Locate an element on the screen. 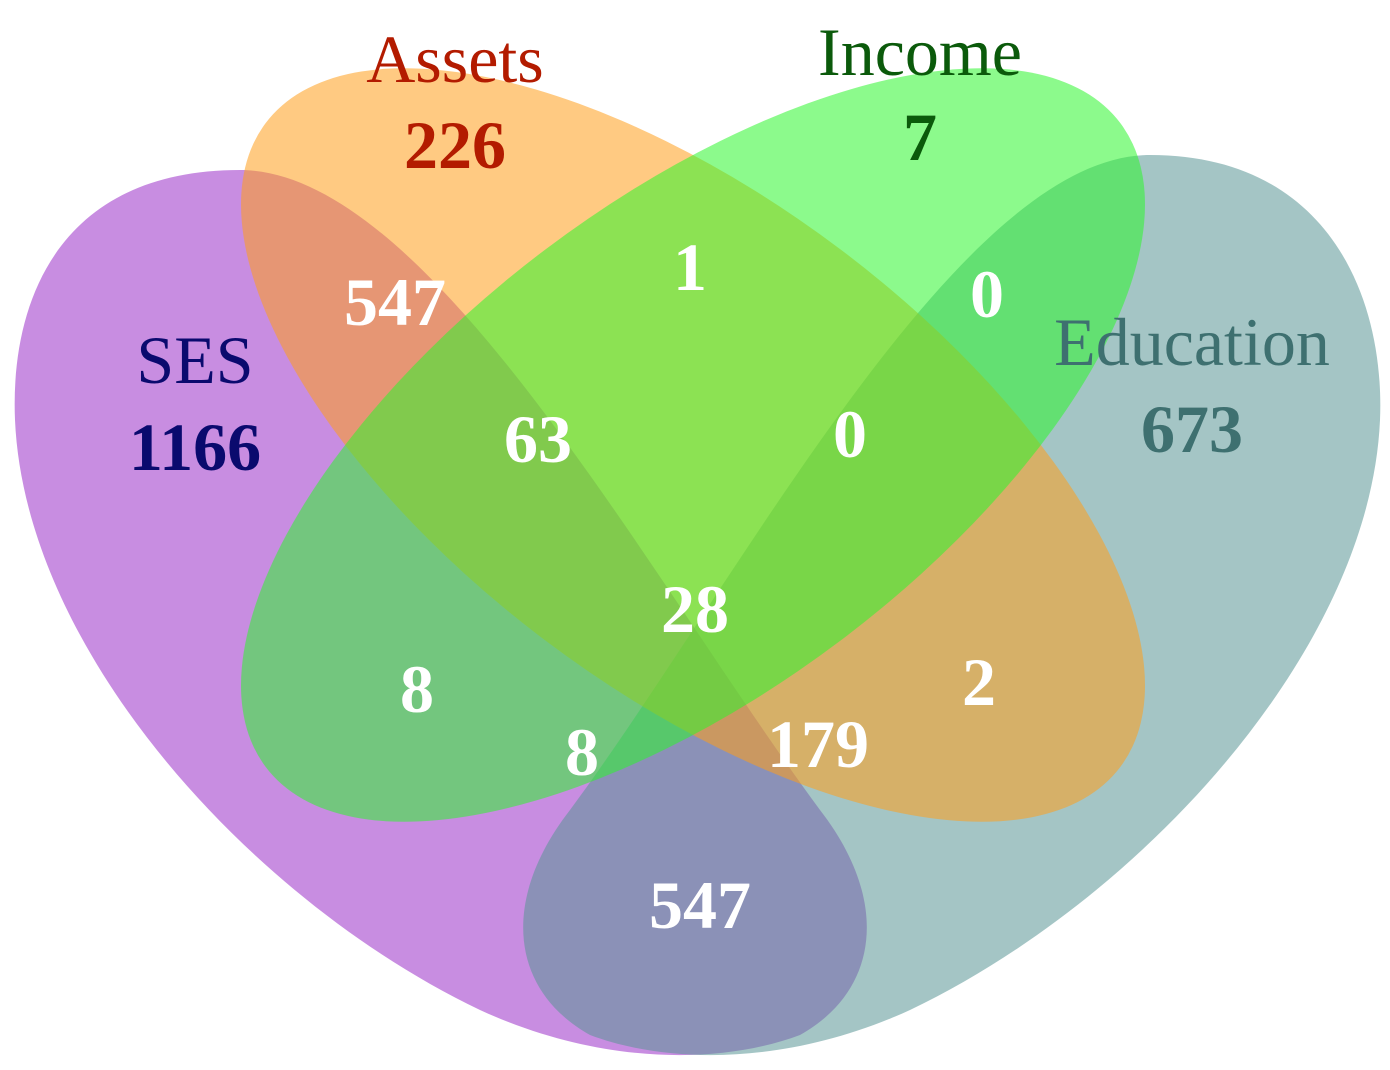 The width and height of the screenshot is (1390, 1070). region-assets-education: 2 is located at coordinates (979, 682).